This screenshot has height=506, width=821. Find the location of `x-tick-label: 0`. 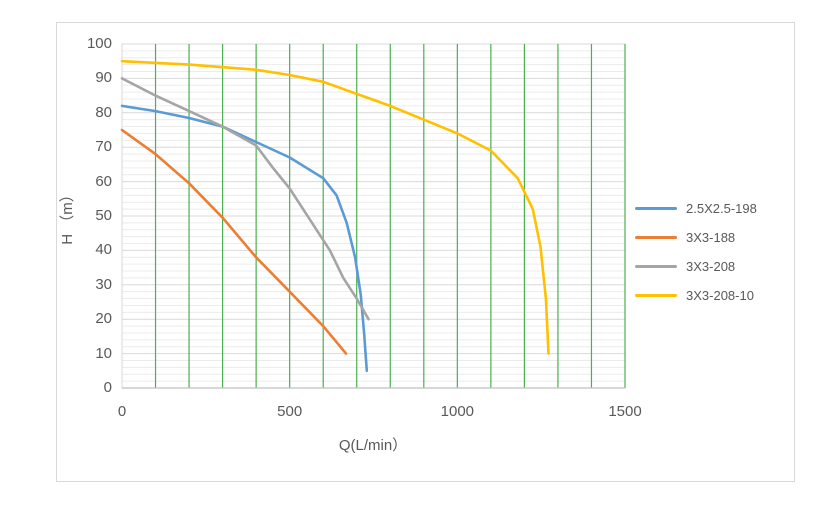

x-tick-label: 0 is located at coordinates (122, 411).